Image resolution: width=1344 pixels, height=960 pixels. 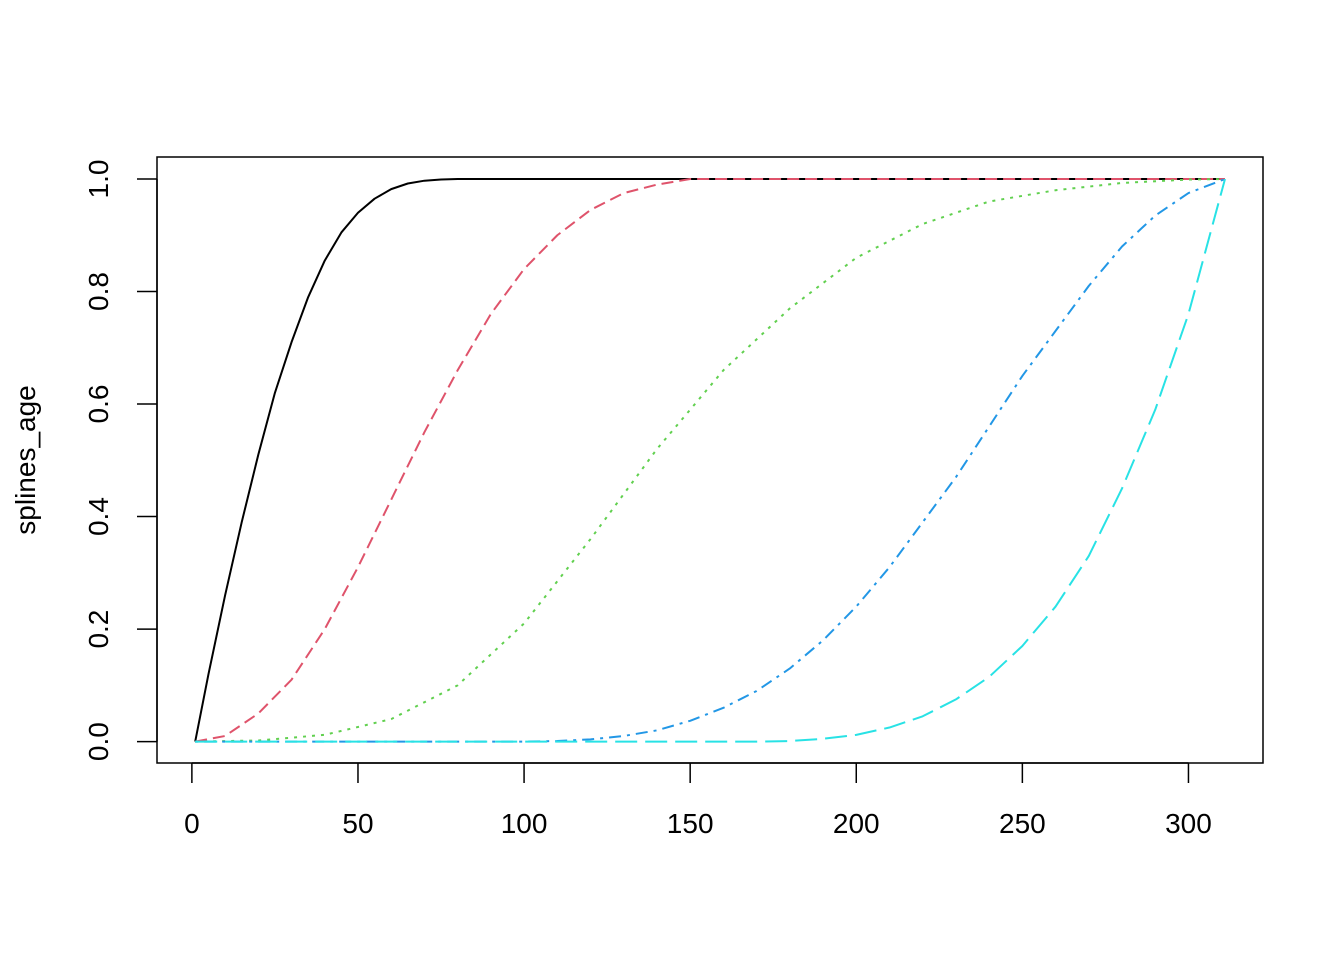 What do you see at coordinates (1188, 823) in the screenshot?
I see `x-tick-label: 300` at bounding box center [1188, 823].